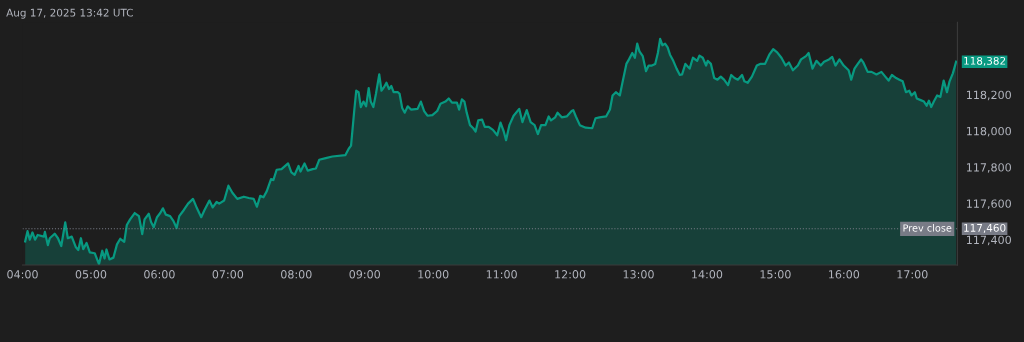 Image resolution: width=1024 pixels, height=342 pixels. What do you see at coordinates (707, 274) in the screenshot?
I see `x-tick-label: 14:00` at bounding box center [707, 274].